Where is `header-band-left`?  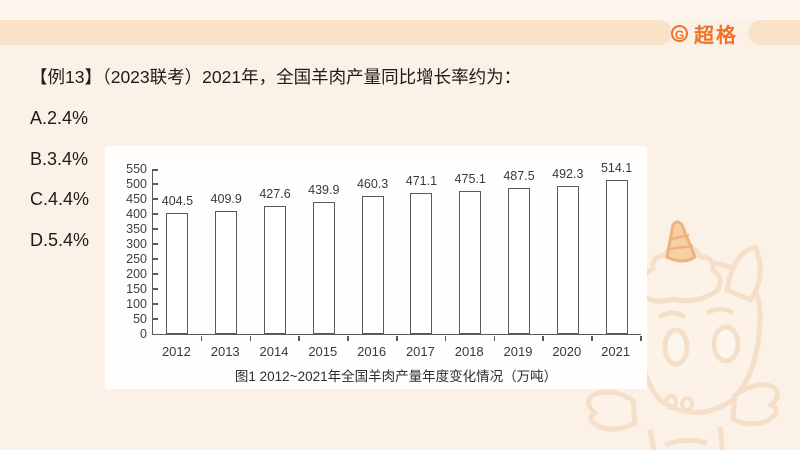 header-band-left is located at coordinates (336, 32).